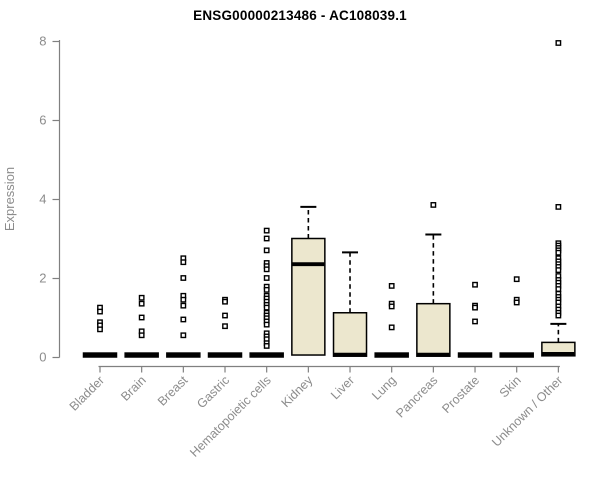  What do you see at coordinates (42, 357) in the screenshot?
I see `y-tick-label: 0` at bounding box center [42, 357].